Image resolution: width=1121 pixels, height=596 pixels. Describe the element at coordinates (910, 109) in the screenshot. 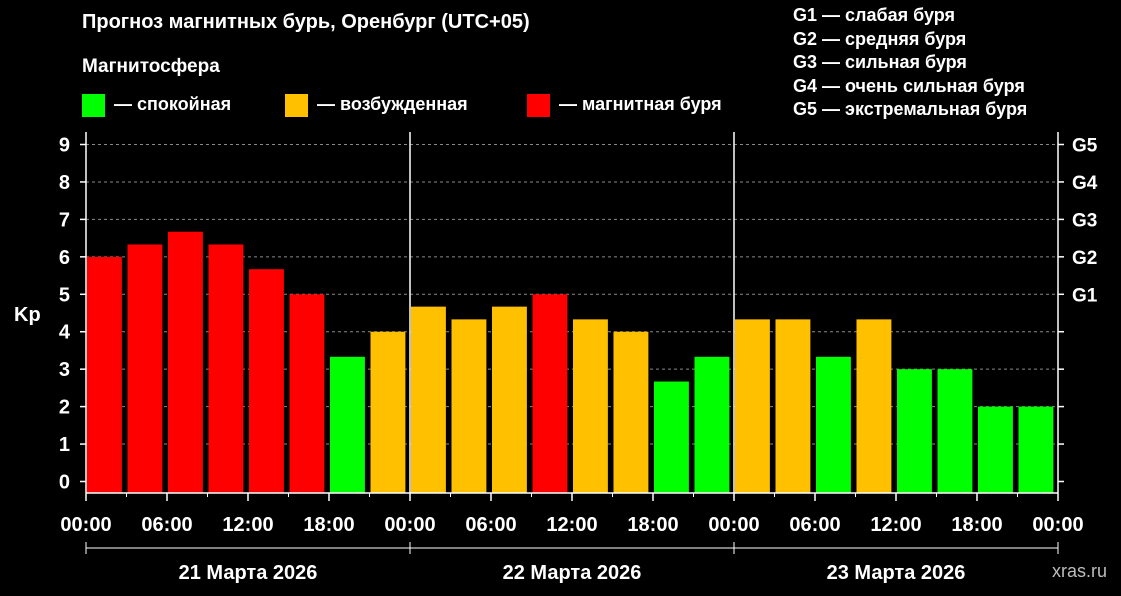

I see `g-legend-item-g5: G5 — экстремальная буря` at that location.